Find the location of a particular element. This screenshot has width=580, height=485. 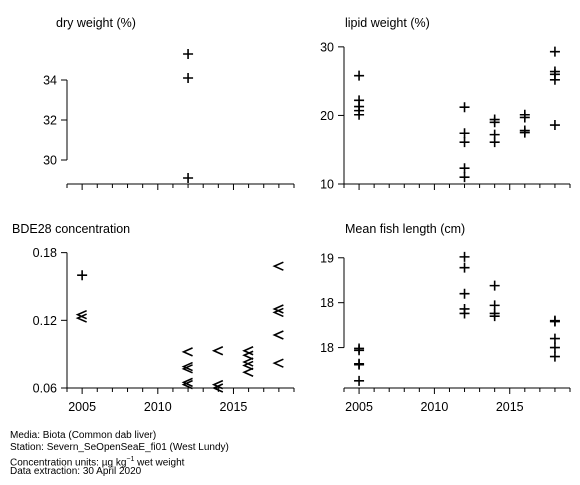

footer-units-prefix: Concentration units: is located at coordinates (54, 463).